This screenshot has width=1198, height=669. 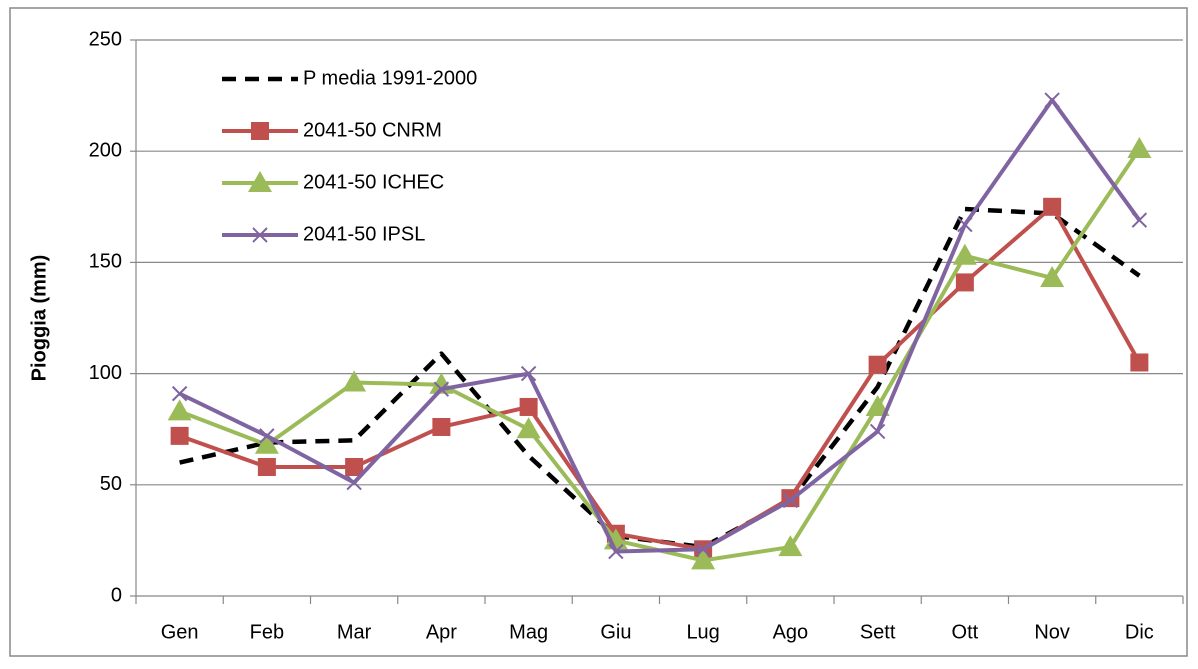 What do you see at coordinates (364, 234) in the screenshot?
I see `legend-label: 2041-50 IPSL` at bounding box center [364, 234].